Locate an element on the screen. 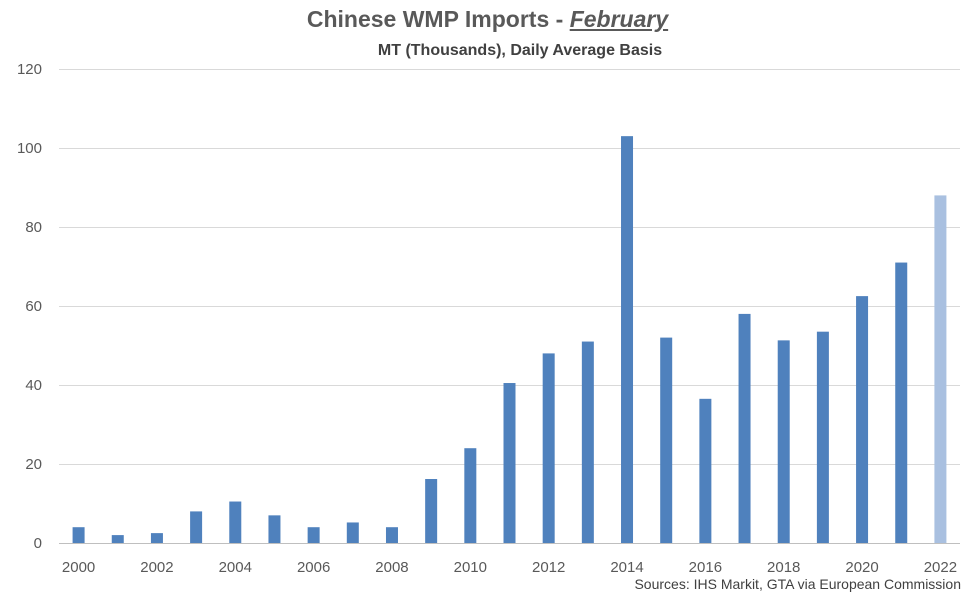  x-tick-label: 2004 is located at coordinates (235, 567).